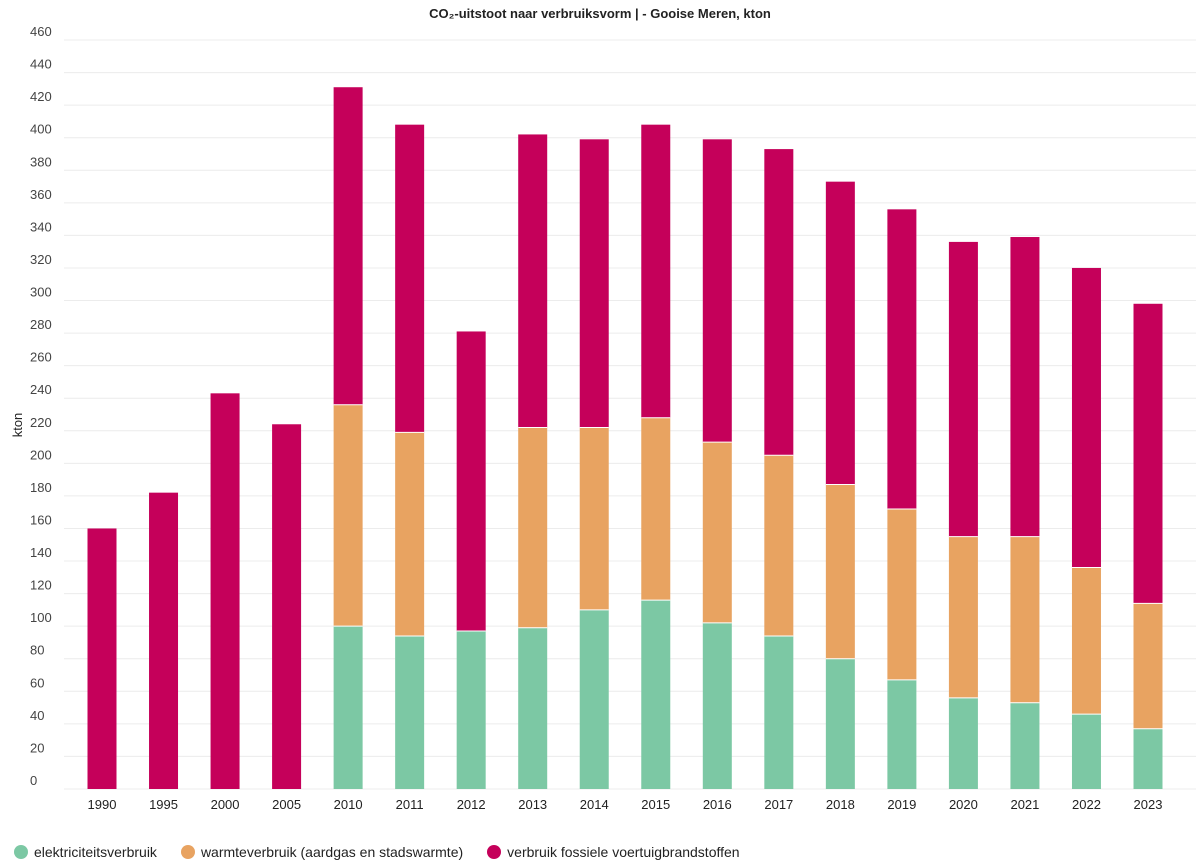  I want to click on y-tick-label: 380, so click(41, 161).